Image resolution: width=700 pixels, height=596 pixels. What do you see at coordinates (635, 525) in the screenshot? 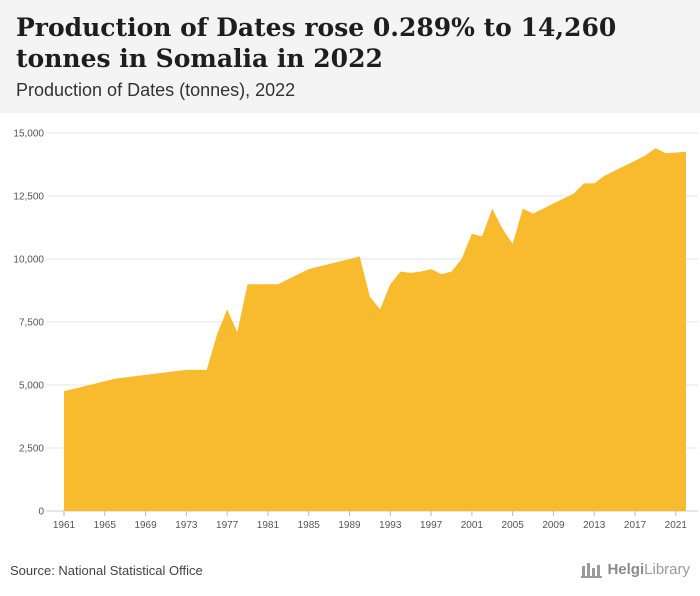
I see `x-tick-label: 2017` at bounding box center [635, 525].